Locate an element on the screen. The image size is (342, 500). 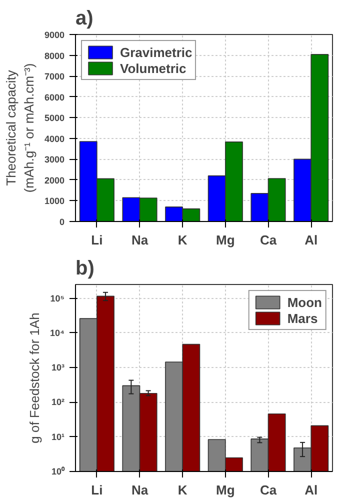
y-tick-label: 10⁵ is located at coordinates (57, 298).